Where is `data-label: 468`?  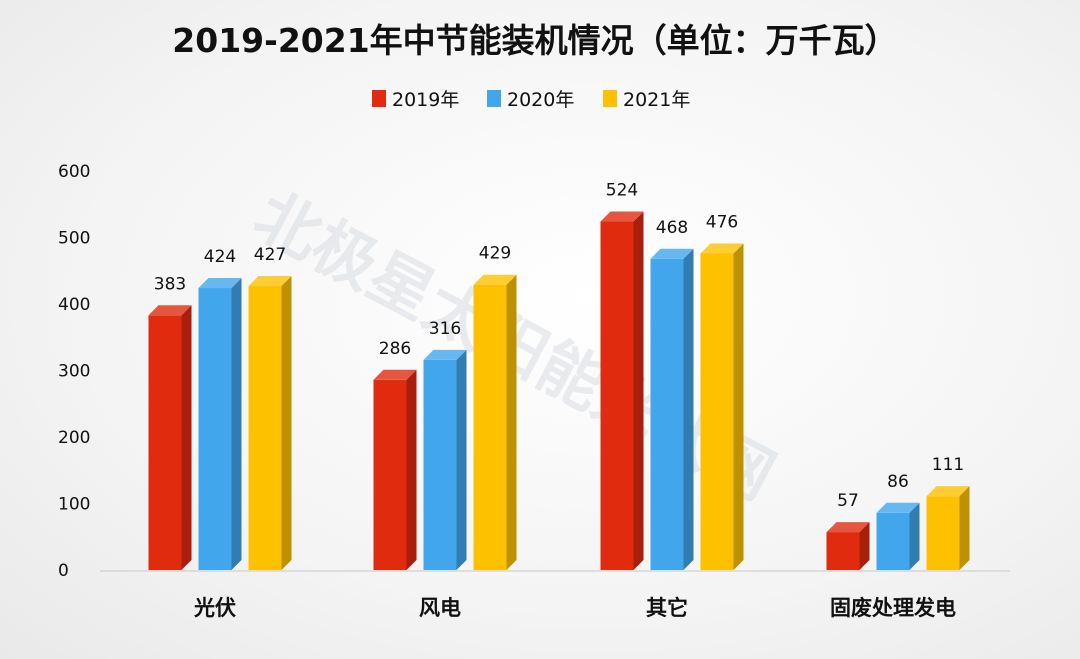
data-label: 468 is located at coordinates (672, 228).